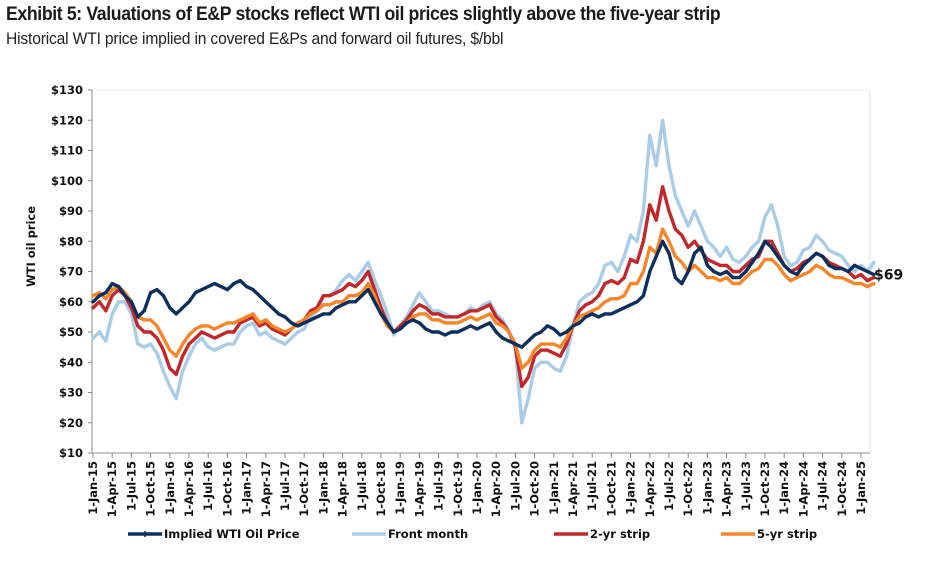  What do you see at coordinates (410, 534) in the screenshot?
I see `legend-item: Front month` at bounding box center [410, 534].